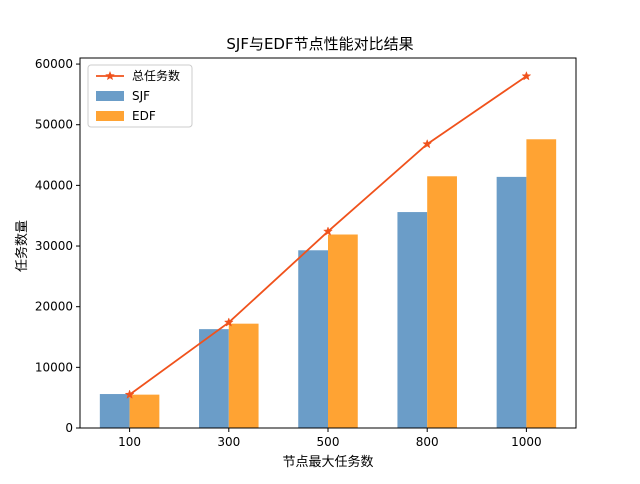 The height and width of the screenshot is (484, 640). I want to click on legend: 总任务数 SJF EDF, so click(140, 96).